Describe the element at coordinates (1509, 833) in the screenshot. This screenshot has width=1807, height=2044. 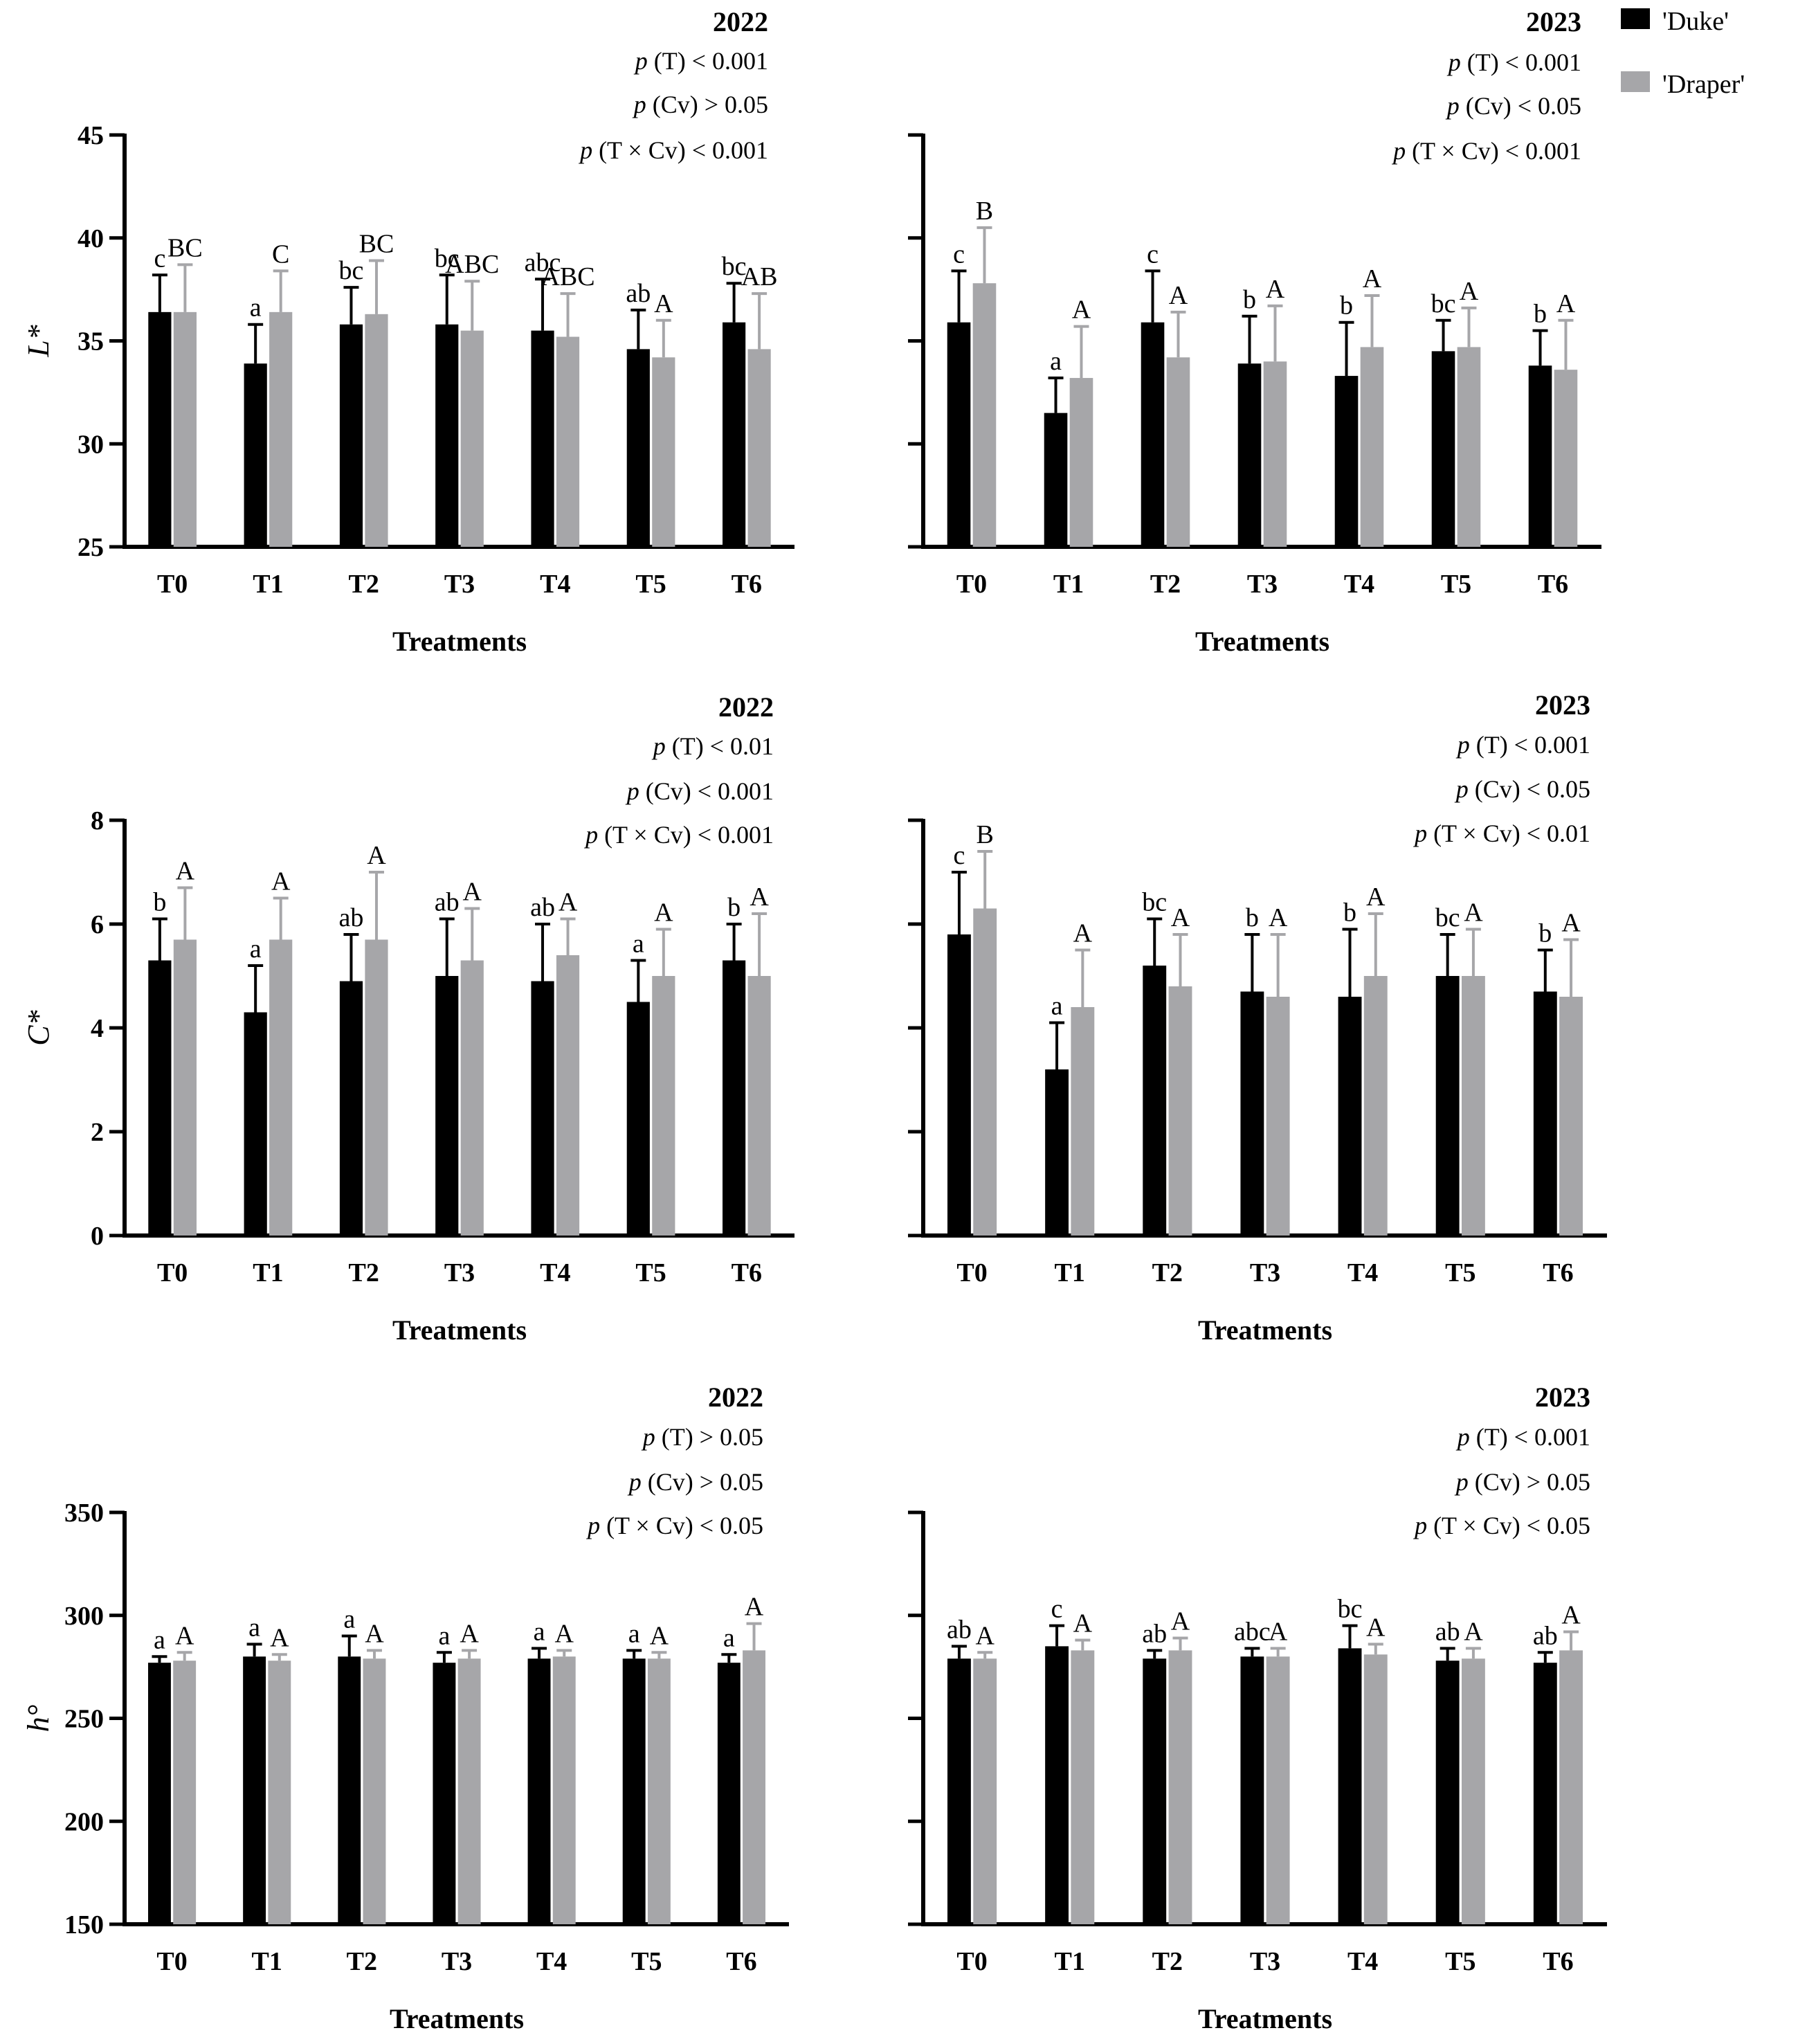
I see `p-condition: (T × Cv) < 0.01` at that location.